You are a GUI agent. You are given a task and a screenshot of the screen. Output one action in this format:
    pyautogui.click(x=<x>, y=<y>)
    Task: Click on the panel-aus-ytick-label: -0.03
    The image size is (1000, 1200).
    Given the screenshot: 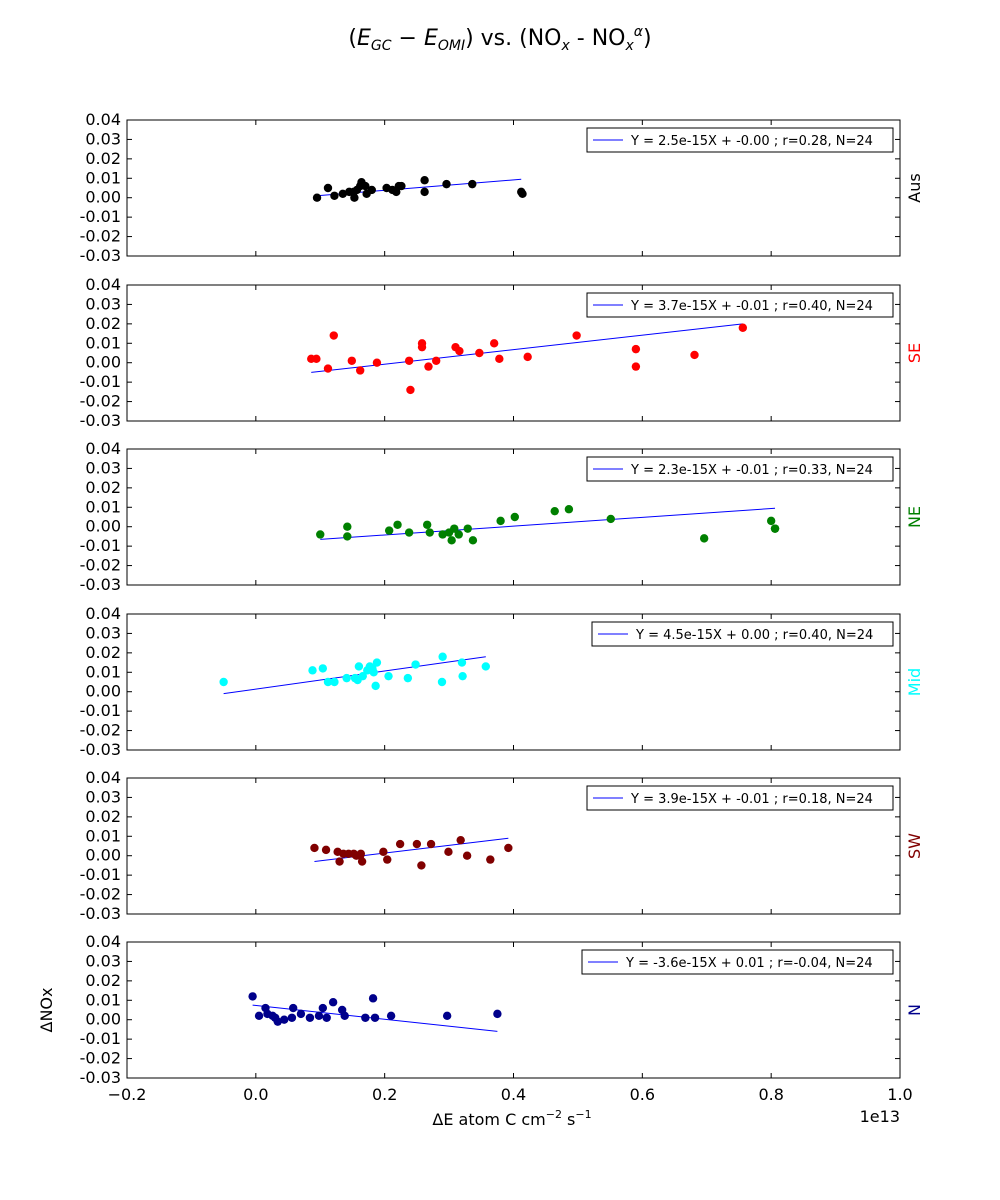 What is the action you would take?
    pyautogui.click(x=100, y=255)
    